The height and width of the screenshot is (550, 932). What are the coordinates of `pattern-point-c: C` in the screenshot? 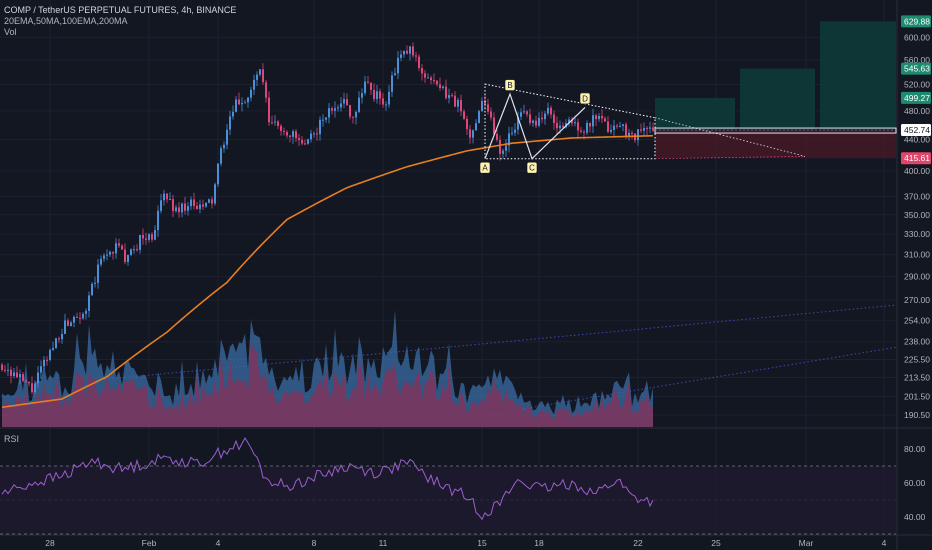 It's located at (532, 167).